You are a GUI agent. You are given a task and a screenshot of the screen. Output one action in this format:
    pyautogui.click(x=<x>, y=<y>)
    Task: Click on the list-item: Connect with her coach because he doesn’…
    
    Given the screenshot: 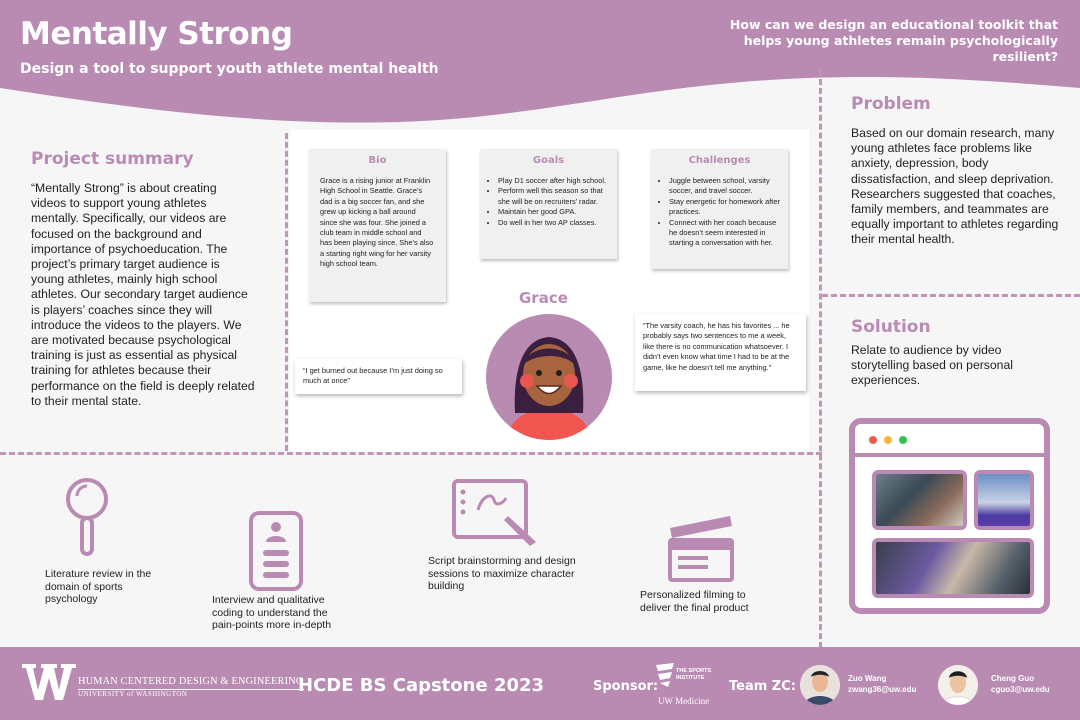 What is the action you would take?
    pyautogui.click(x=724, y=233)
    